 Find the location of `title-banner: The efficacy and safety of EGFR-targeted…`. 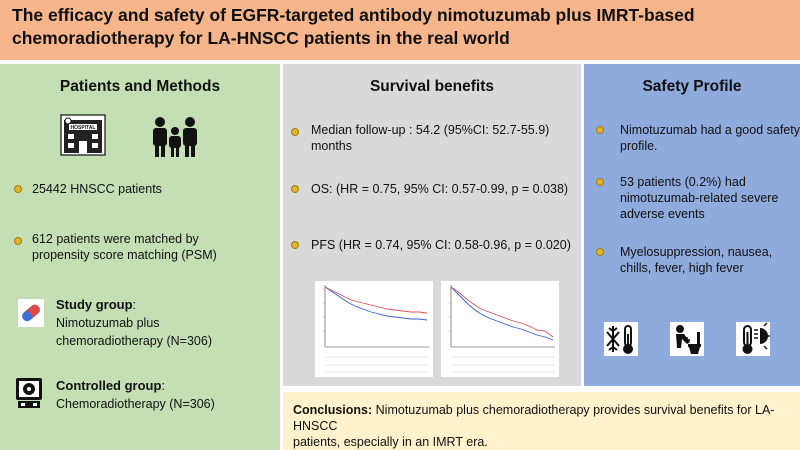

title-banner: The efficacy and safety of EGFR-targeted… is located at coordinates (400, 30).